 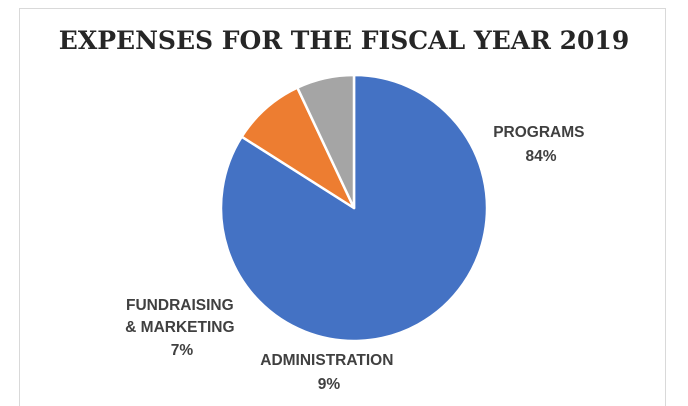 What do you see at coordinates (541, 144) in the screenshot?
I see `label-programs: PROGRAMS 84%` at bounding box center [541, 144].